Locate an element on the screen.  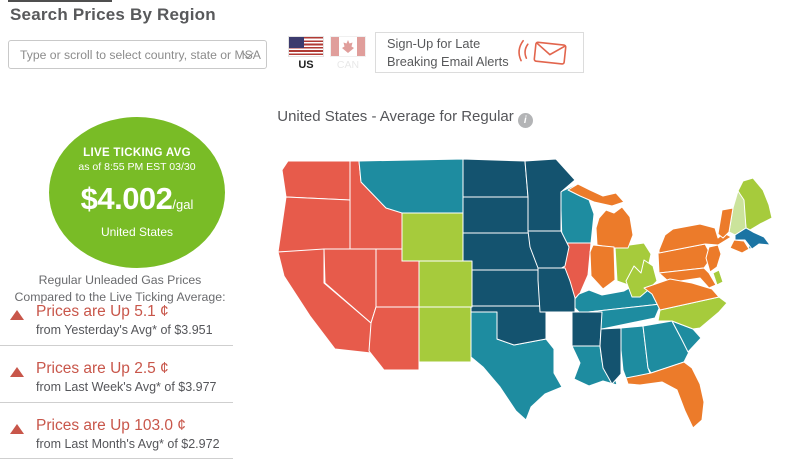
state-VT is located at coordinates (725, 223).